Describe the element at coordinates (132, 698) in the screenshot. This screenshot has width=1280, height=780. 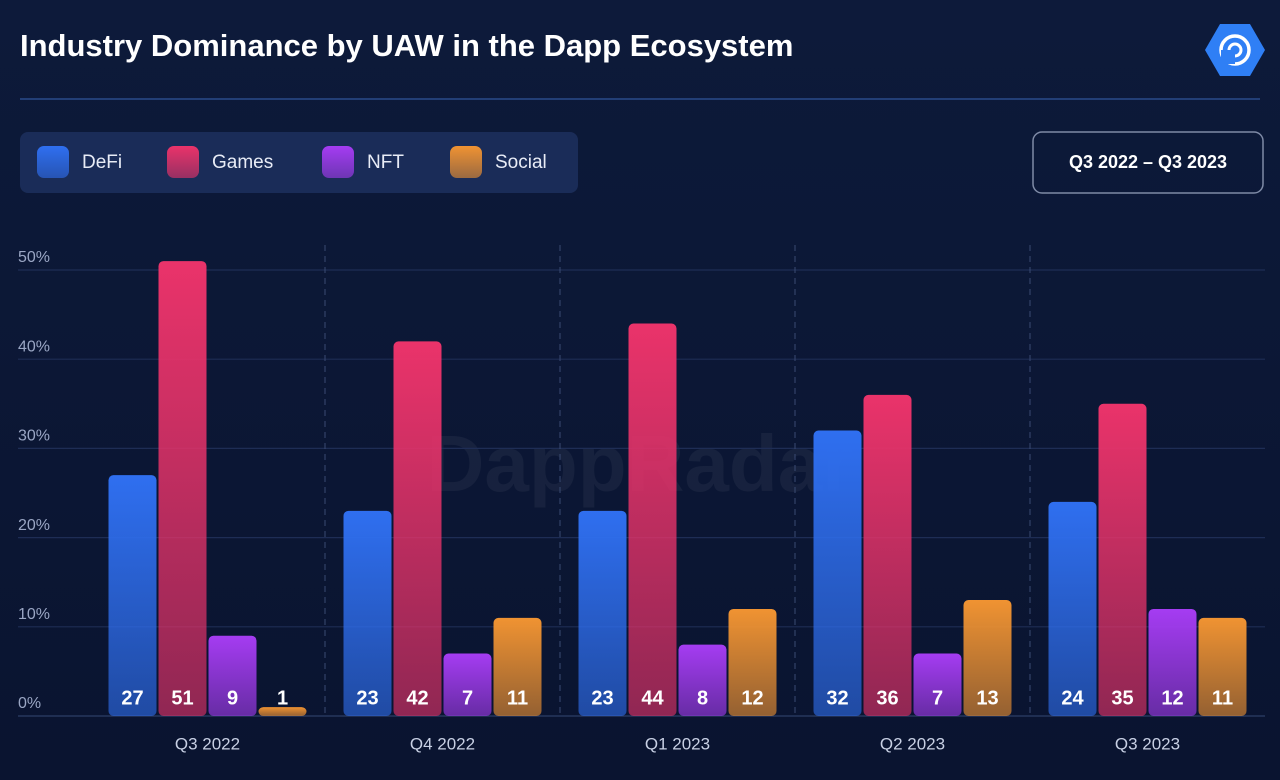
I see `data-label: 27` at that location.